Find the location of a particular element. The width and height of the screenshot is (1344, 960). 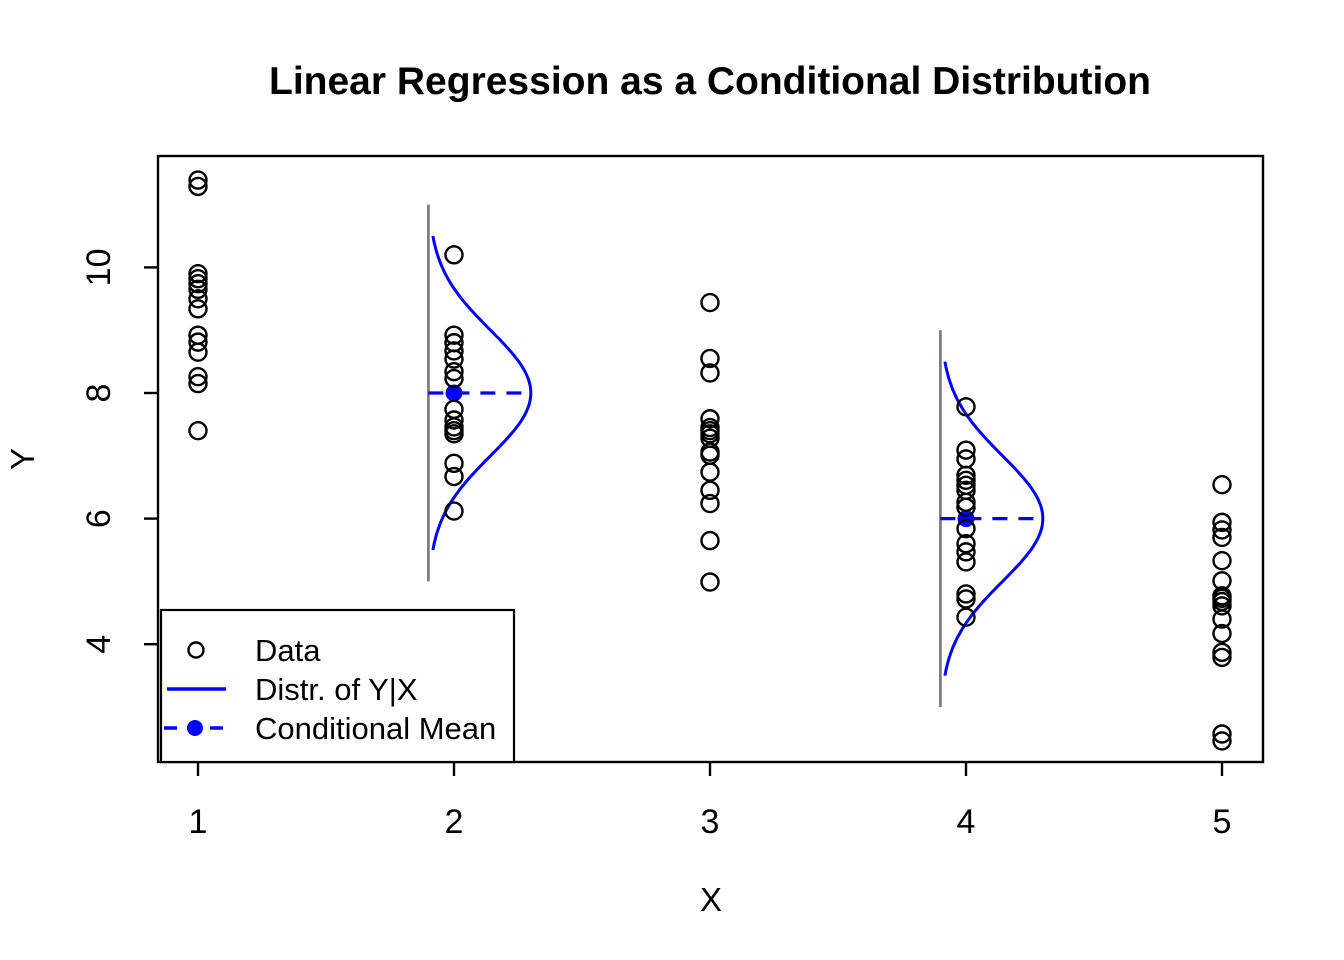

y-tick-label: 8 is located at coordinates (99, 393).